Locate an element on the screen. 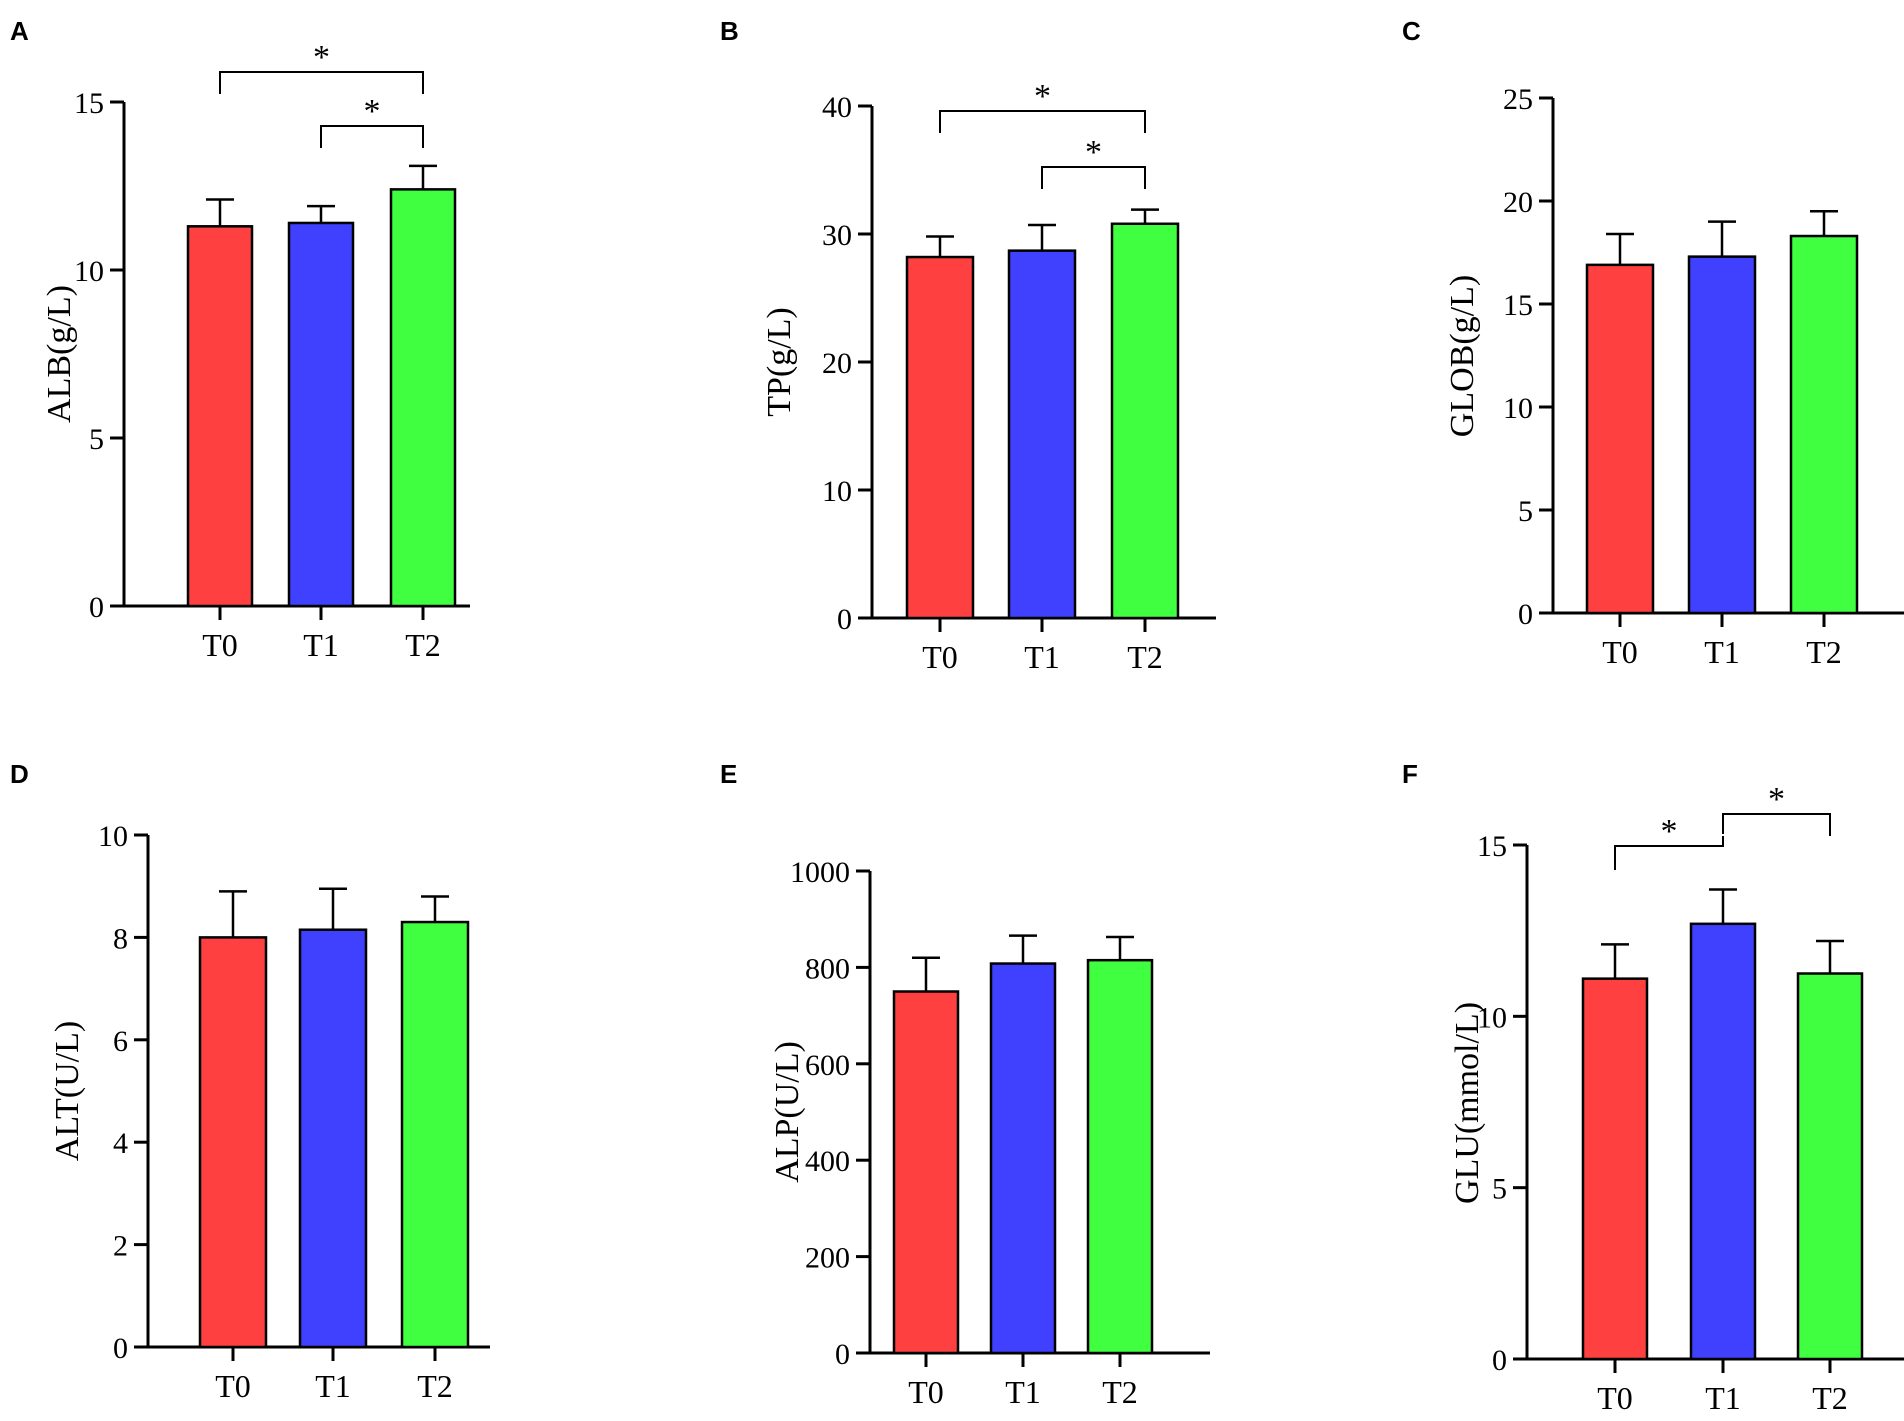 The image size is (1904, 1421). y-tick-label: 400 is located at coordinates (827, 1161).